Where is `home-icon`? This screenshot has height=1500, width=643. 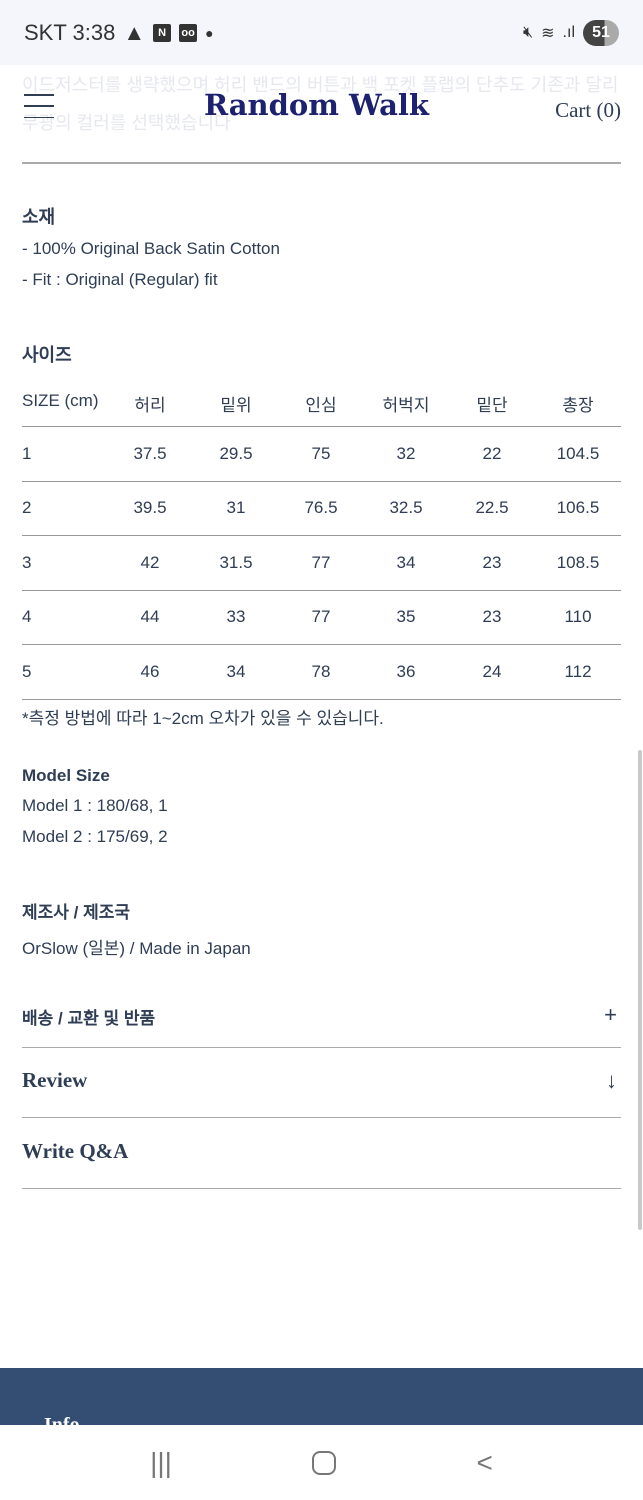 home-icon is located at coordinates (324, 1462).